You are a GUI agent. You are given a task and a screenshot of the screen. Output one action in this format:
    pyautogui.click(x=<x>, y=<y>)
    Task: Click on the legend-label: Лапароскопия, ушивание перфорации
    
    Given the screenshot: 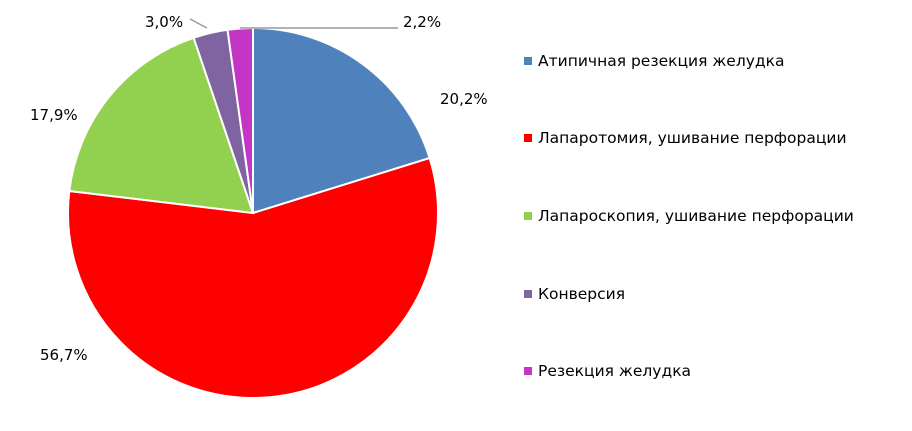 What is the action you would take?
    pyautogui.click(x=696, y=216)
    